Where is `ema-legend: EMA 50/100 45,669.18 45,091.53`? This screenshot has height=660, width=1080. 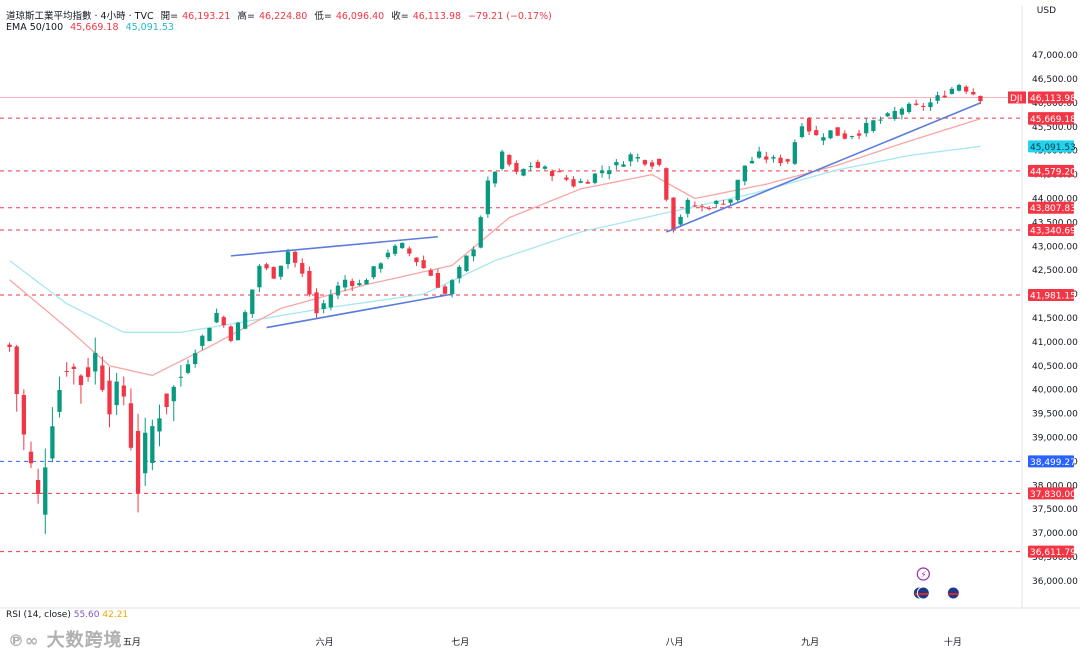 ema-legend: EMA 50/100 45,669.18 45,091.53 is located at coordinates (92, 27).